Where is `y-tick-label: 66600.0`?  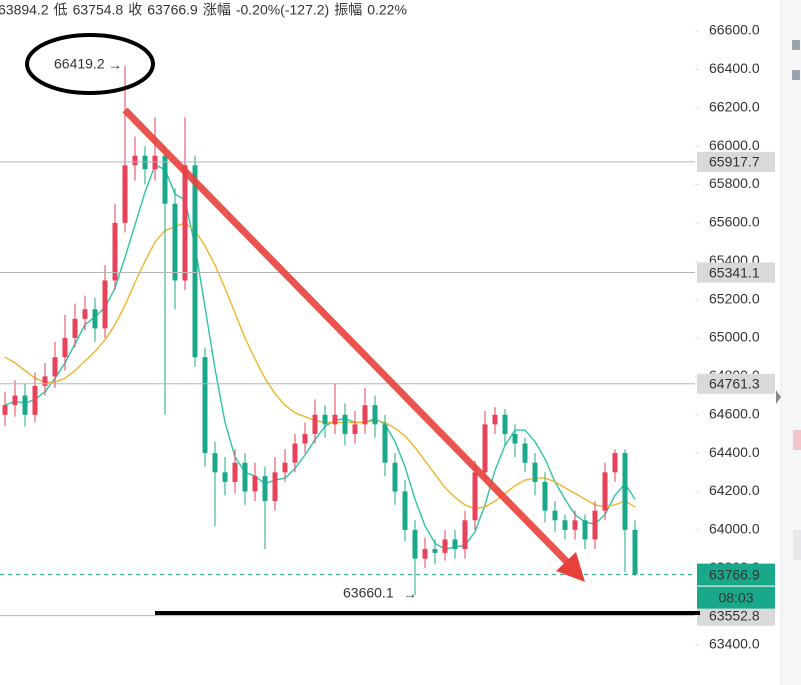
y-tick-label: 66600.0 is located at coordinates (734, 30).